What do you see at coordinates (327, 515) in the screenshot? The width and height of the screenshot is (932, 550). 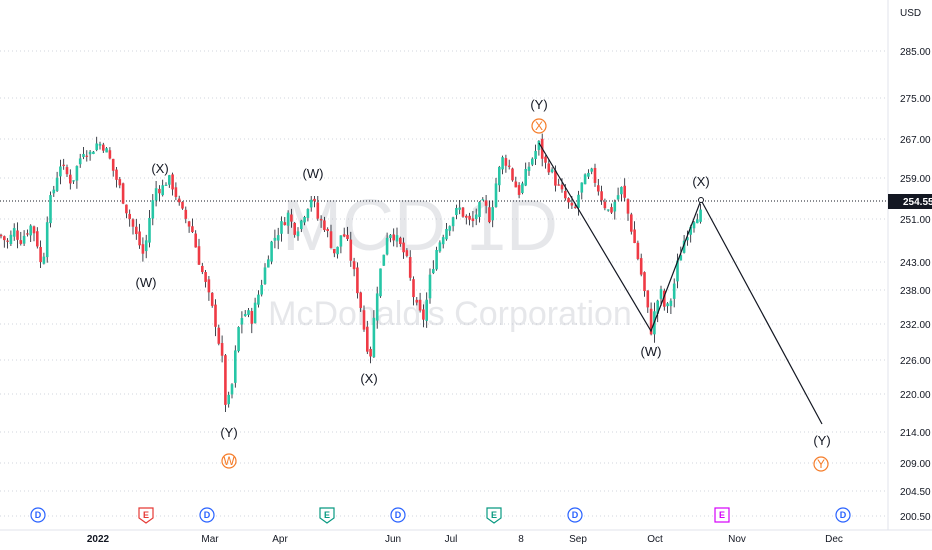 I see `earnings-marker-2: E` at bounding box center [327, 515].